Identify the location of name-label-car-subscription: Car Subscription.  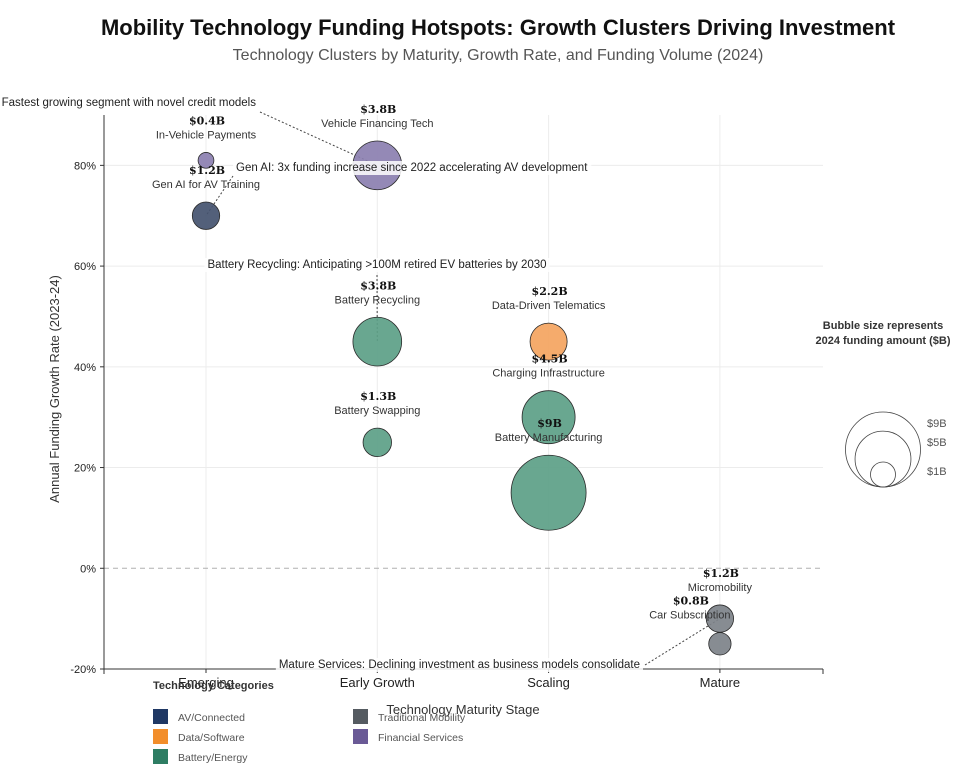
(689, 616).